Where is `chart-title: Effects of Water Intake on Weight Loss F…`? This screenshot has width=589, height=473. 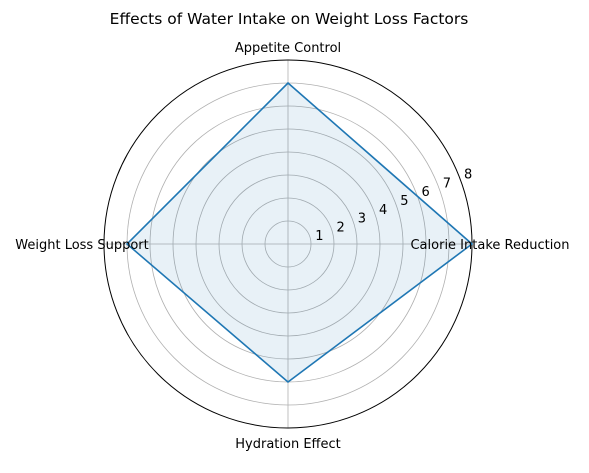 chart-title: Effects of Water Intake on Weight Loss F… is located at coordinates (289, 19).